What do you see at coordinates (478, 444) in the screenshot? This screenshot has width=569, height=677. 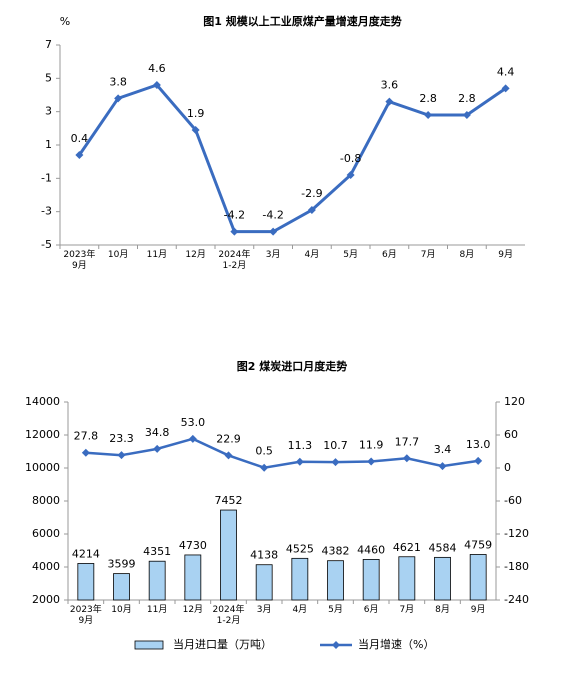 I see `data-label: 13.0` at bounding box center [478, 444].